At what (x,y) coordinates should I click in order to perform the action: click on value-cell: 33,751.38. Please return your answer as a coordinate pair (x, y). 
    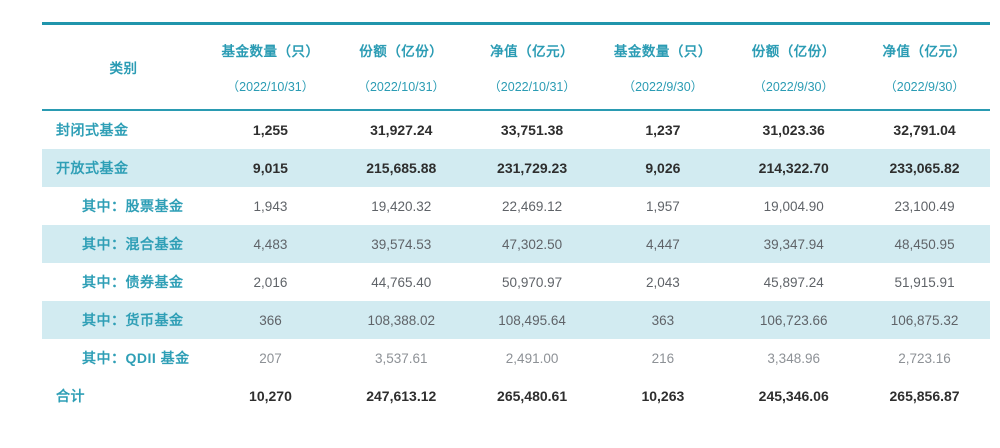
    Looking at the image, I should click on (532, 130).